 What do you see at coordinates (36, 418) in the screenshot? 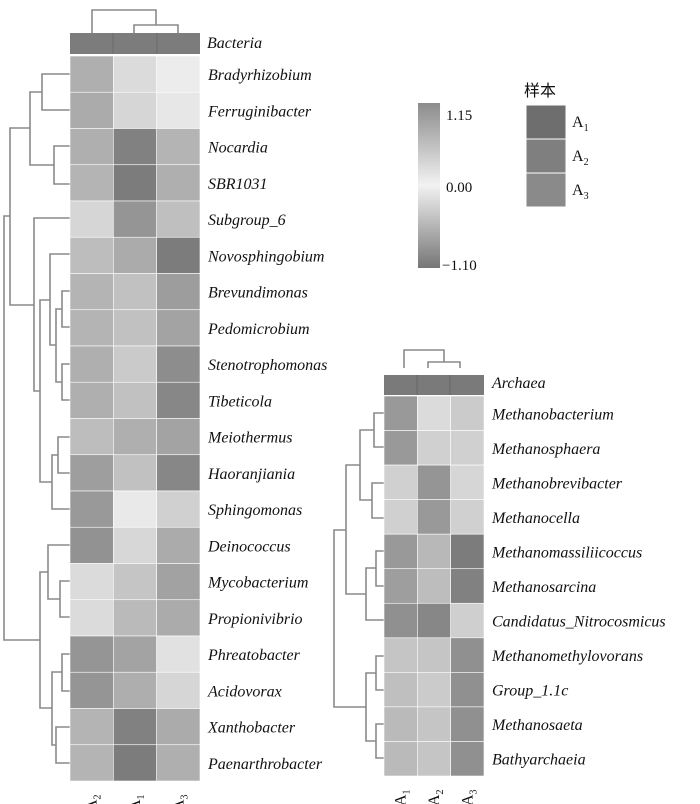
I see `bacteria-row-dendrogram` at bounding box center [36, 418].